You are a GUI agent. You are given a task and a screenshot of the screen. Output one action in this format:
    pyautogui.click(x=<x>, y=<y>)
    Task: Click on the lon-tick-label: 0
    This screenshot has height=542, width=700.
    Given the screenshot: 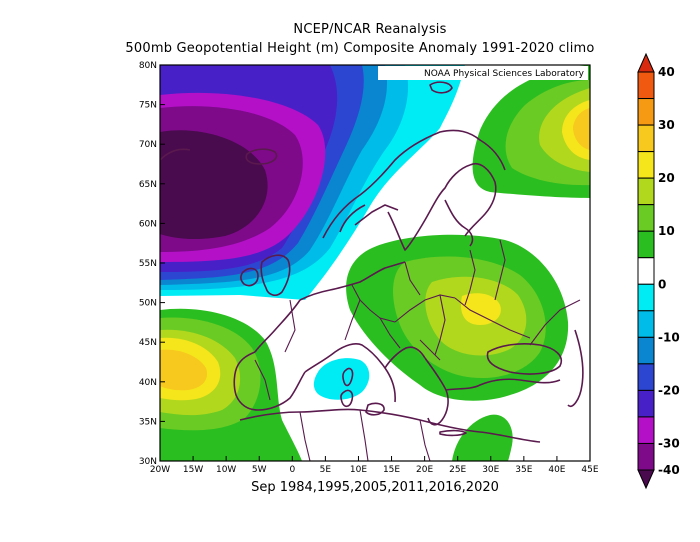 What is the action you would take?
    pyautogui.click(x=292, y=470)
    